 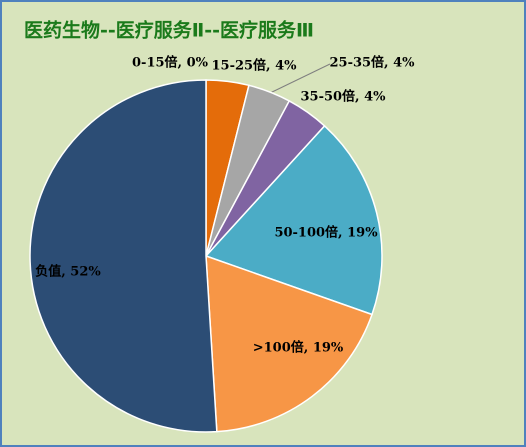 What do you see at coordinates (254, 66) in the screenshot?
I see `data-label: 15-25倍, 4%` at bounding box center [254, 66].